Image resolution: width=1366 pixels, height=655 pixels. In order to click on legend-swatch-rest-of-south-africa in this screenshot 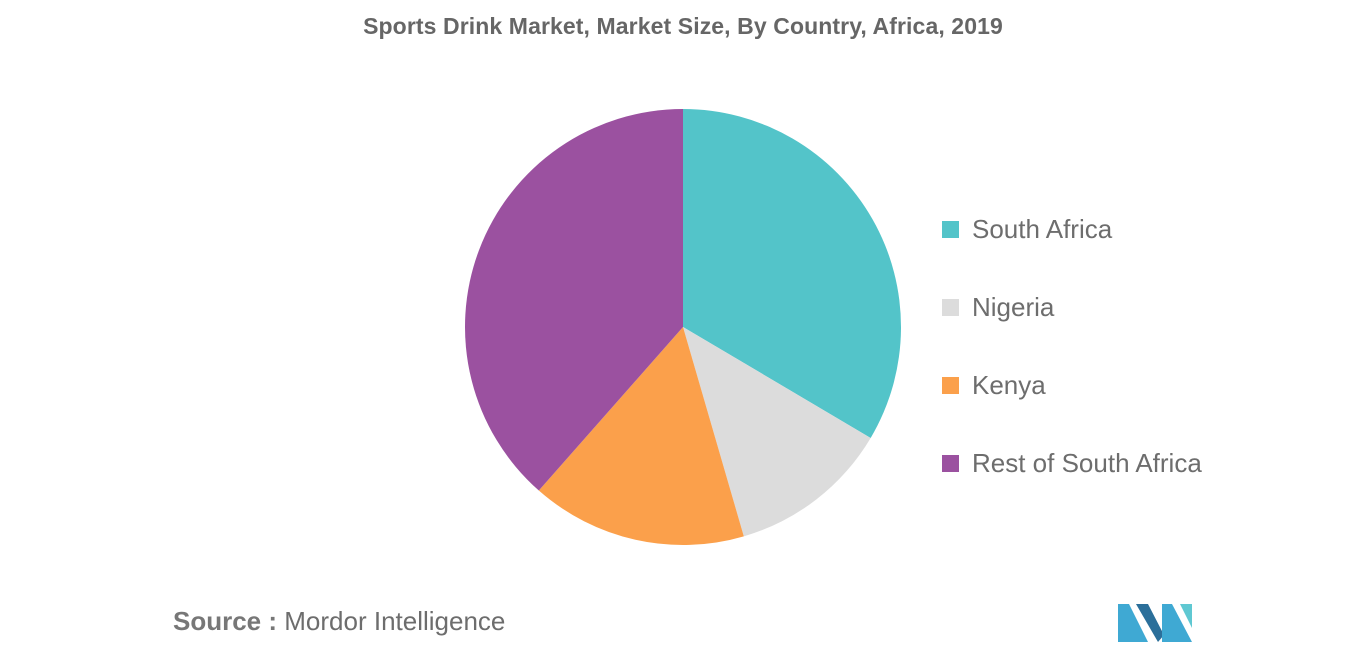, I will do `click(950, 463)`.